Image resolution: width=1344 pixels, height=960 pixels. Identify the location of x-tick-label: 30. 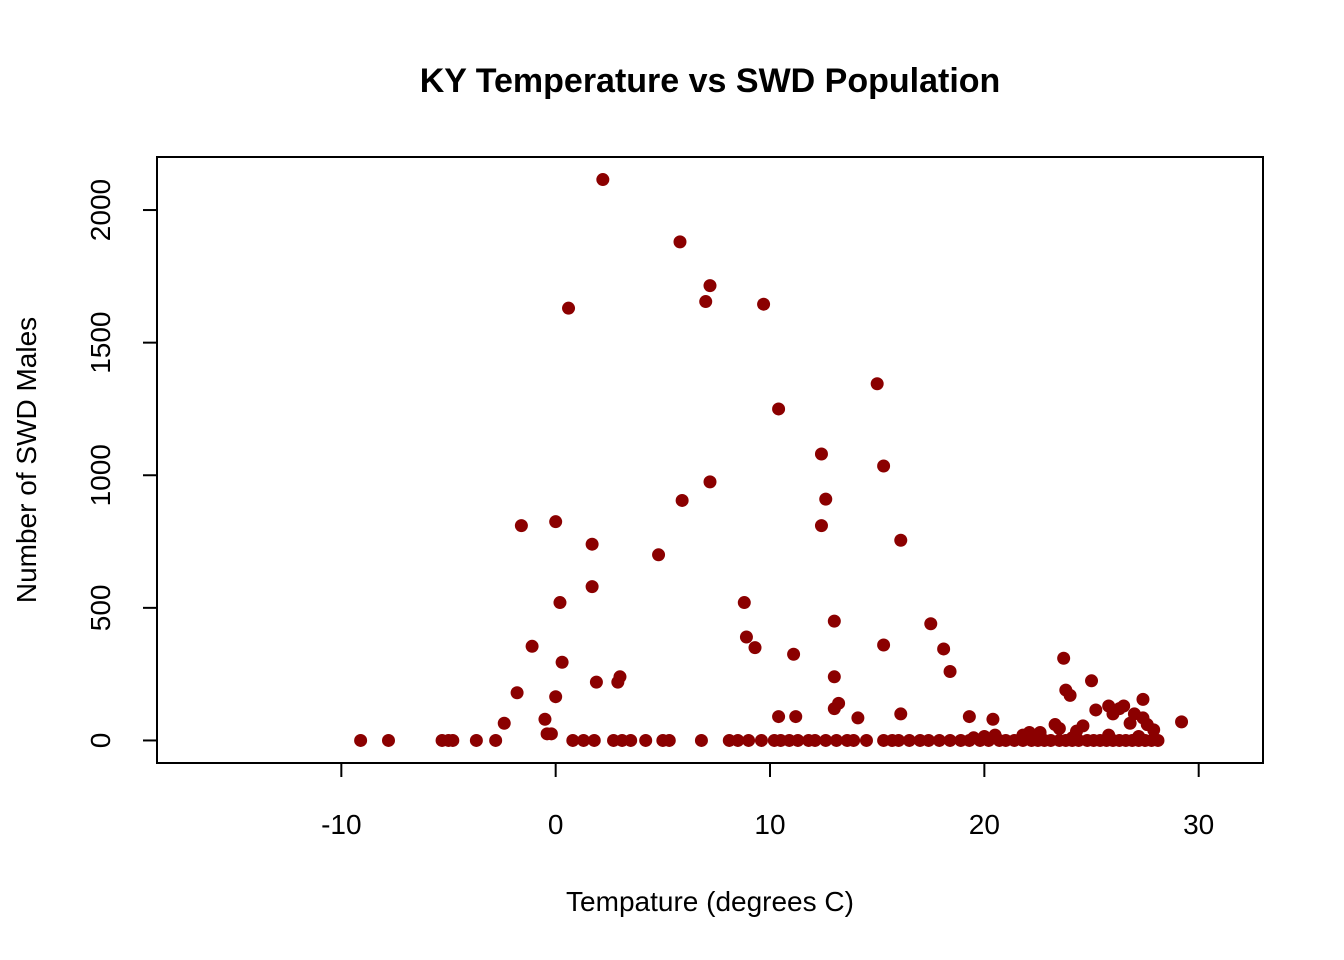
(1198, 824).